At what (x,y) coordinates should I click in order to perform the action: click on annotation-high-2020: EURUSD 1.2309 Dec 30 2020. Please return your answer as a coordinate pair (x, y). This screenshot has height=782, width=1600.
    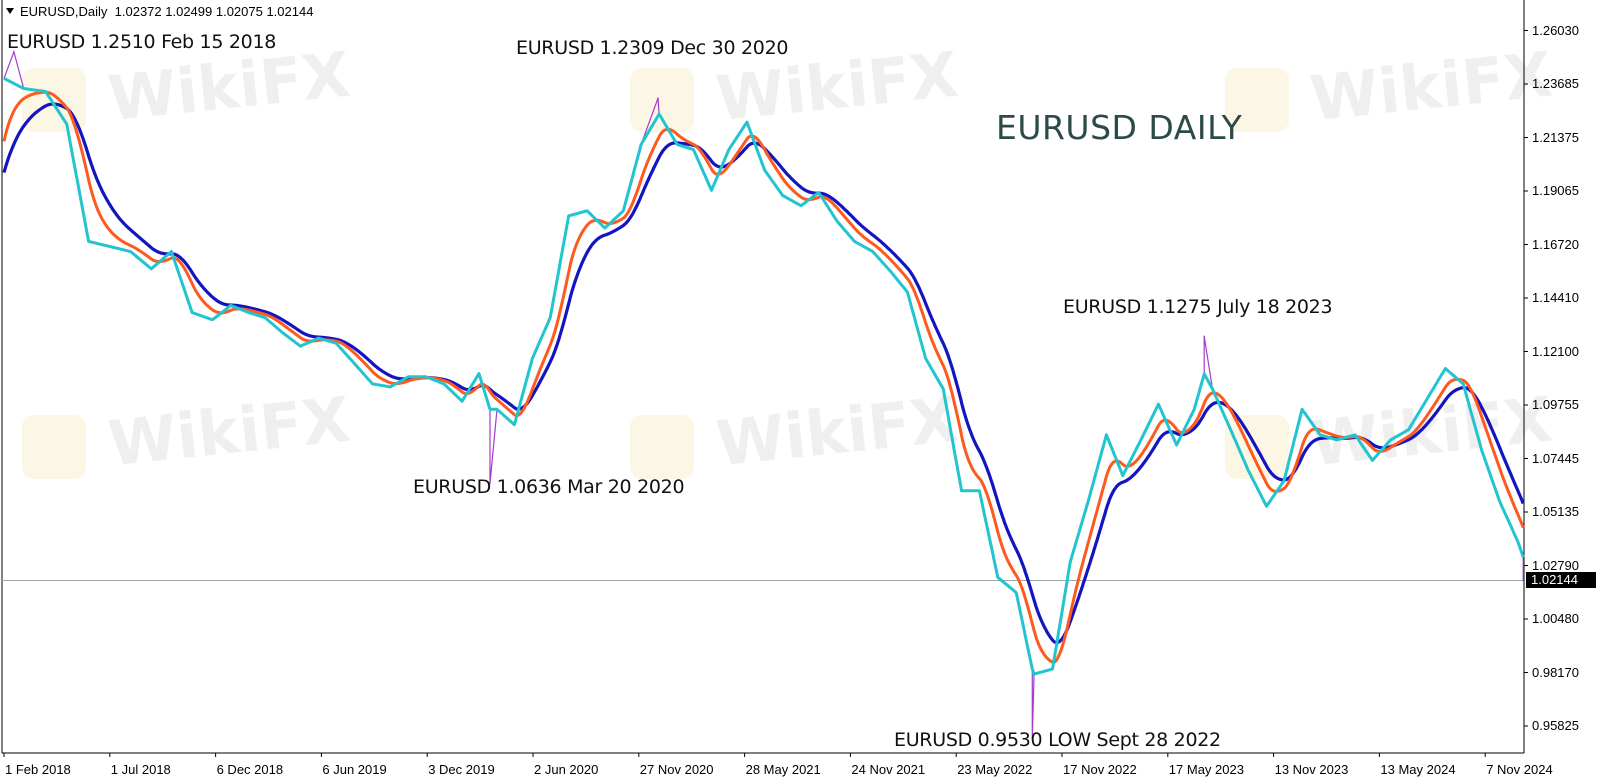
    Looking at the image, I should click on (652, 48).